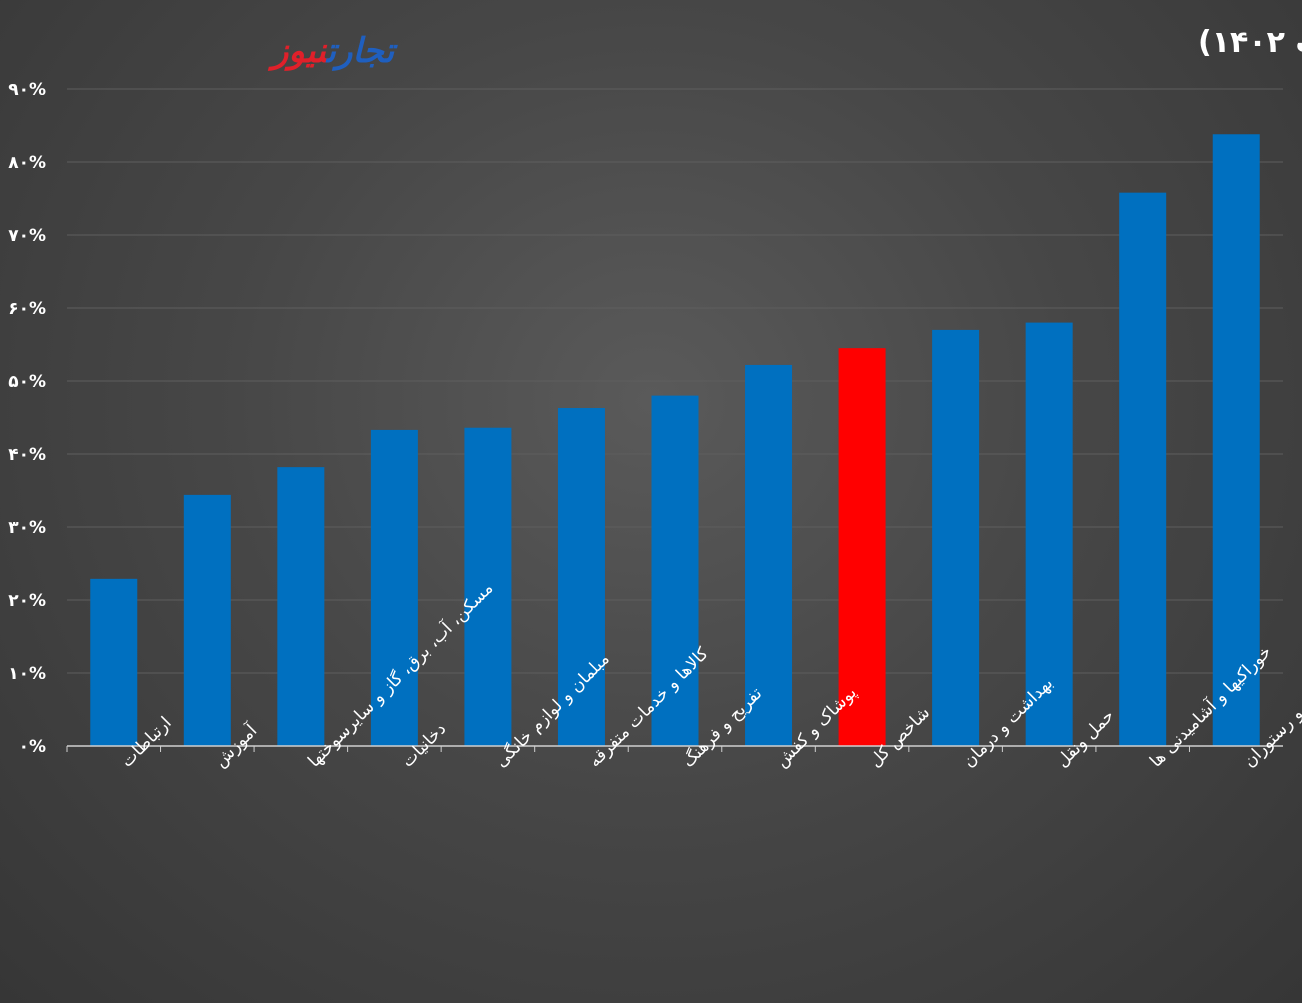 The width and height of the screenshot is (1302, 1003). Describe the element at coordinates (362, 51) in the screenshot. I see `logo-word-tejarat: تجارت` at that location.